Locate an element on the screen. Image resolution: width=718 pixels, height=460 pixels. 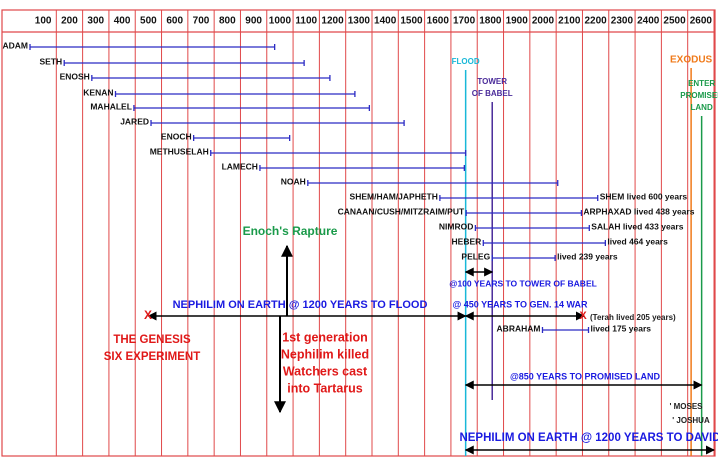
x-tick-label: 1800 is located at coordinates (490, 21).